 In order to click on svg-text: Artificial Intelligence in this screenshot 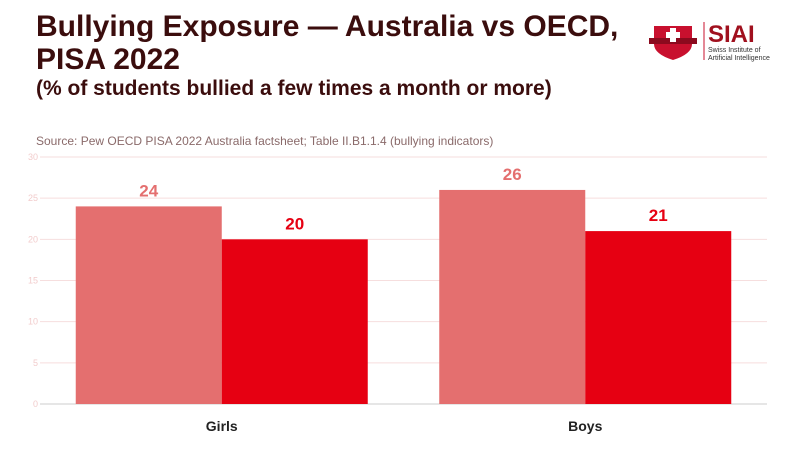, I will do `click(739, 58)`.